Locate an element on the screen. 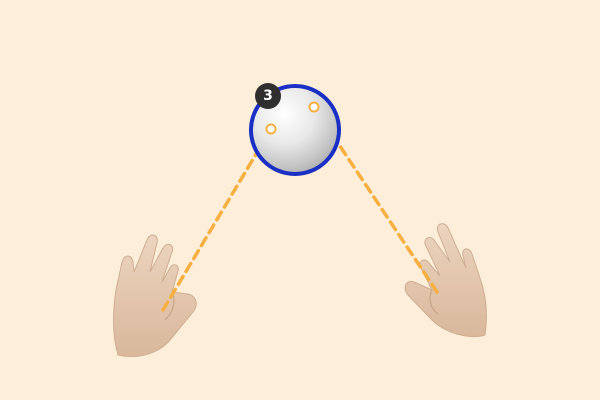 The height and width of the screenshot is (400, 600). left-hand-icon is located at coordinates (155, 295).